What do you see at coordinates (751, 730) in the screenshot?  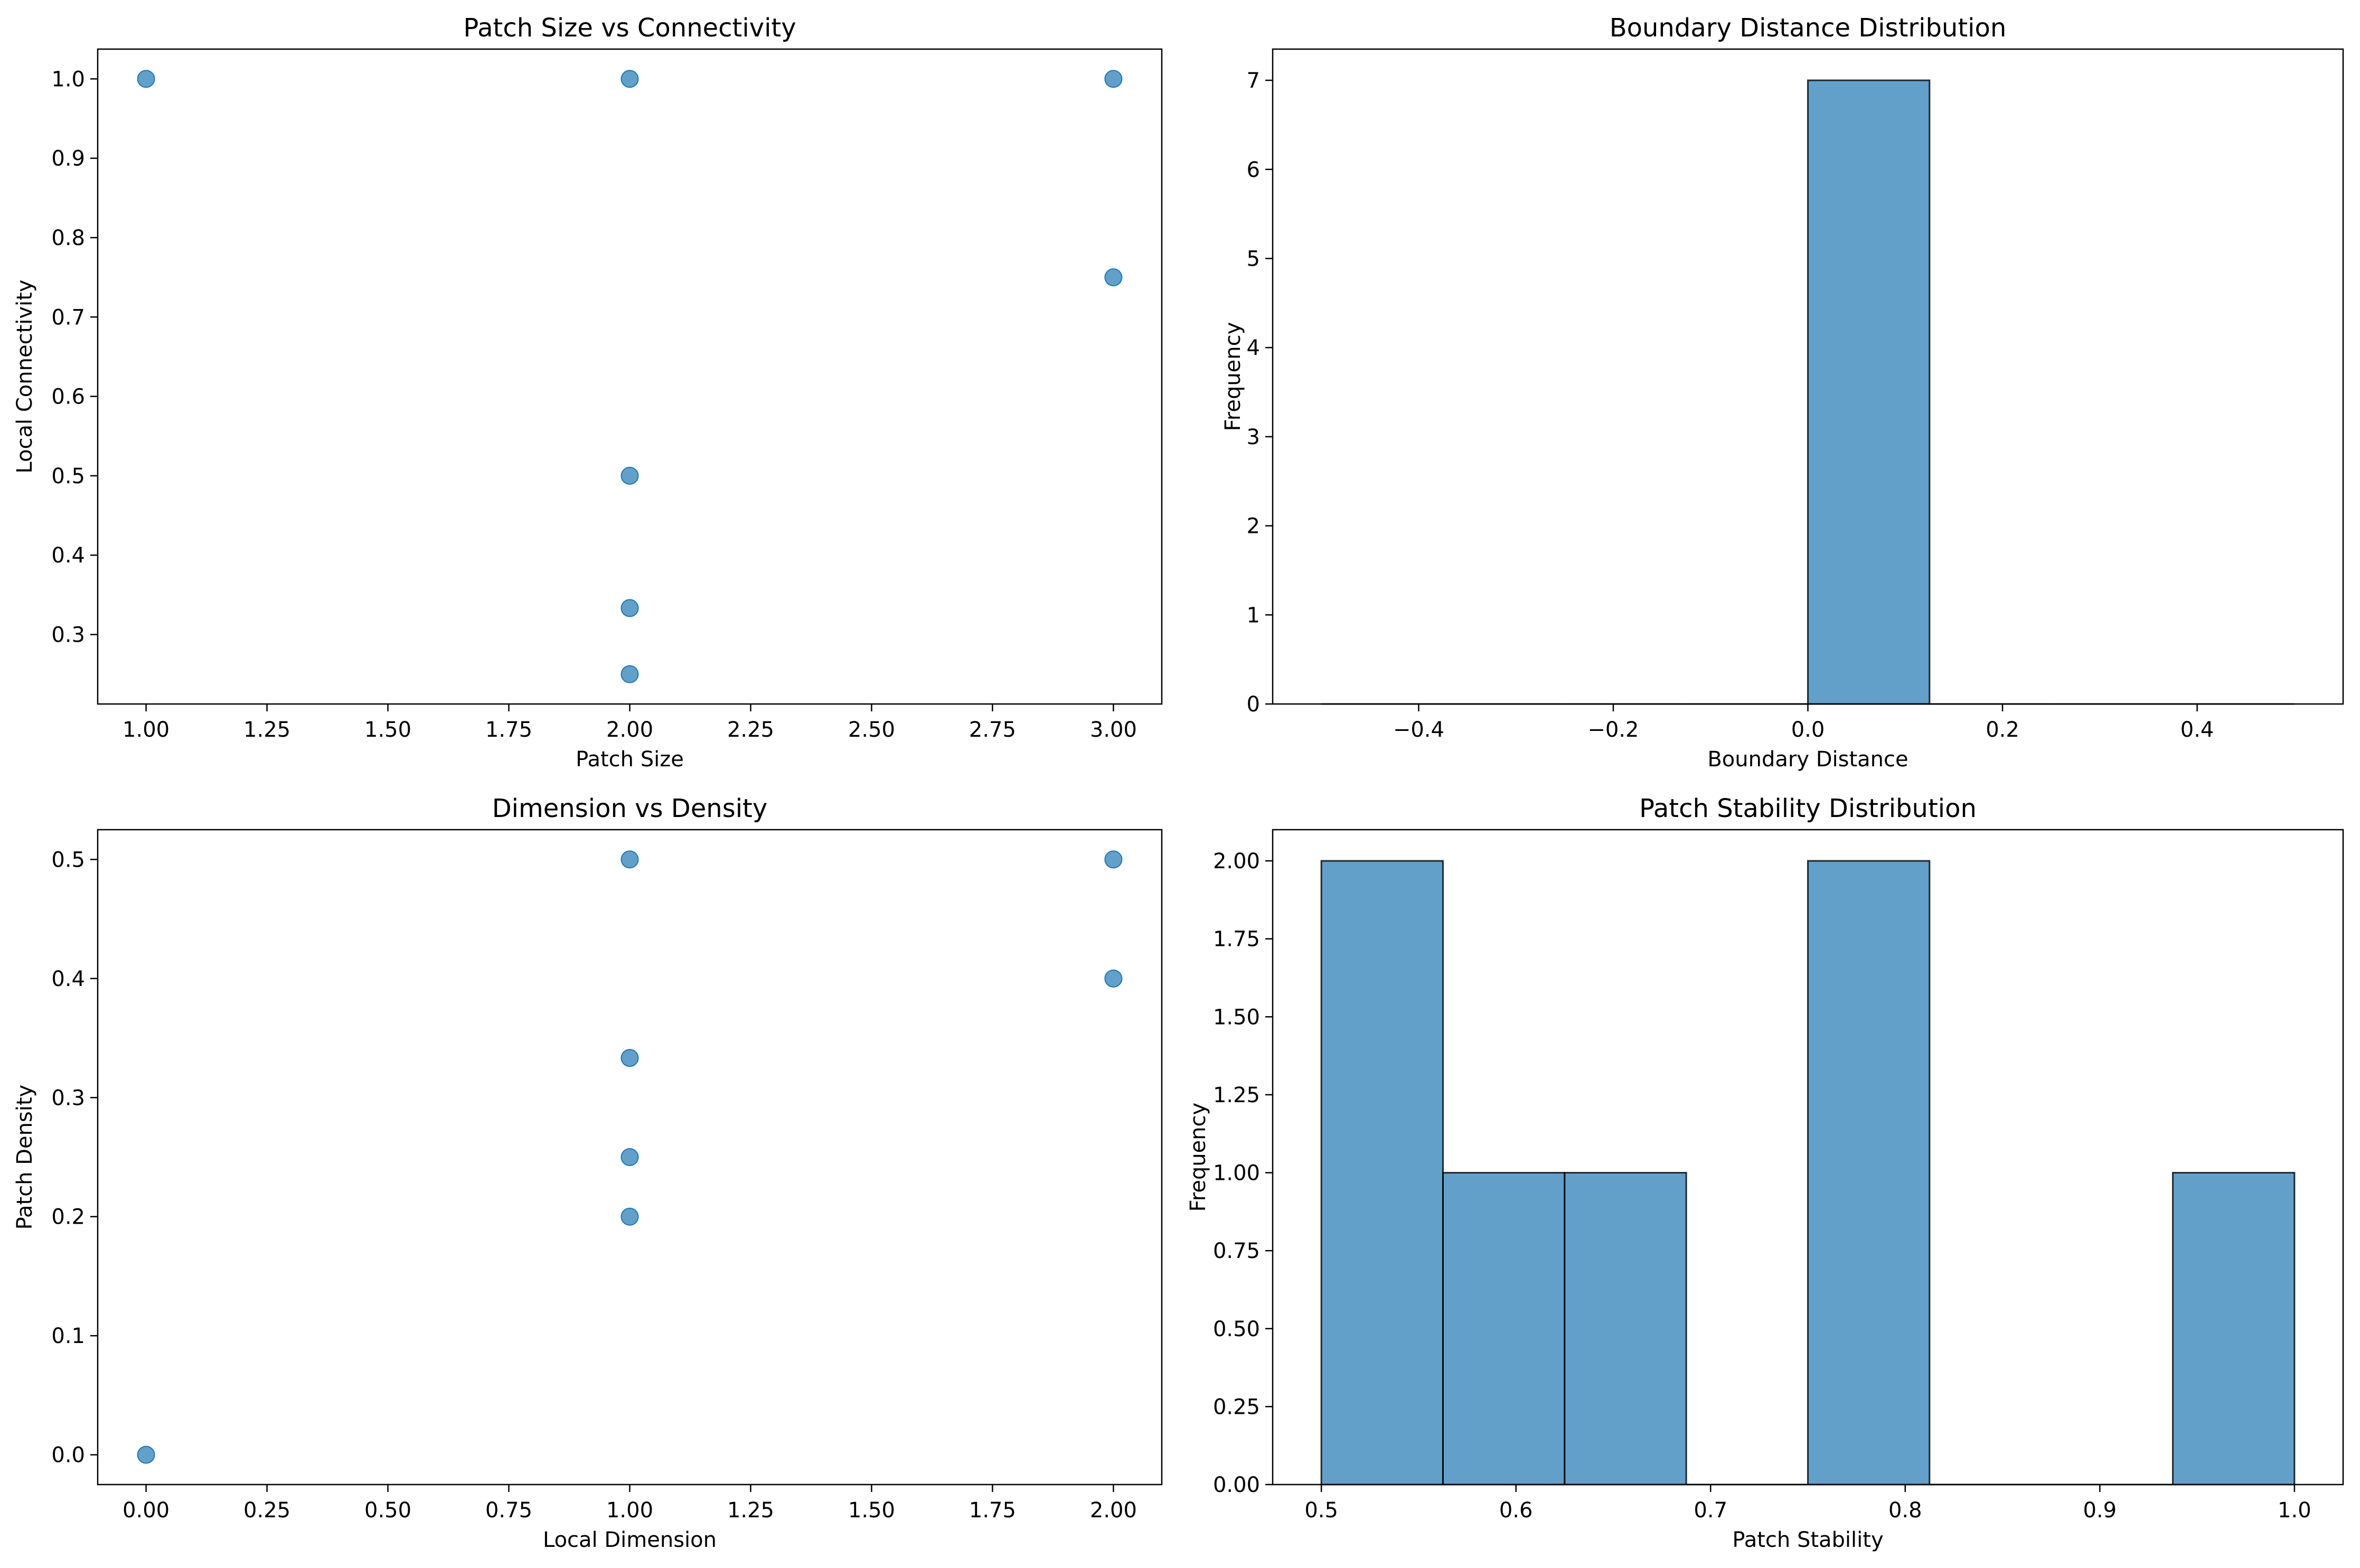 I see `x-tick-label: 2.25` at bounding box center [751, 730].